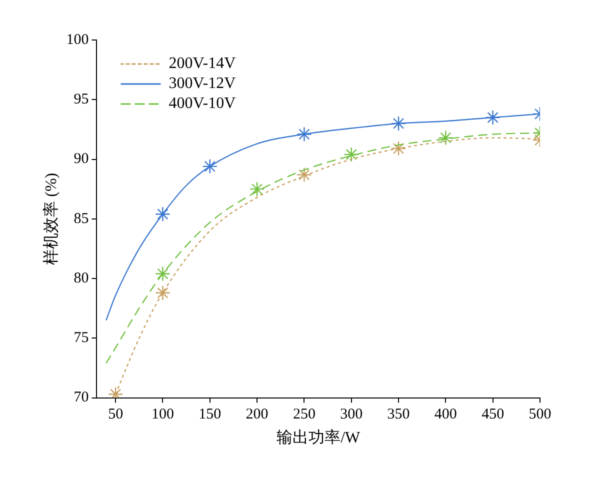 The height and width of the screenshot is (480, 600). Describe the element at coordinates (319, 437) in the screenshot. I see `x-axis-title: 输出功率/W` at that location.